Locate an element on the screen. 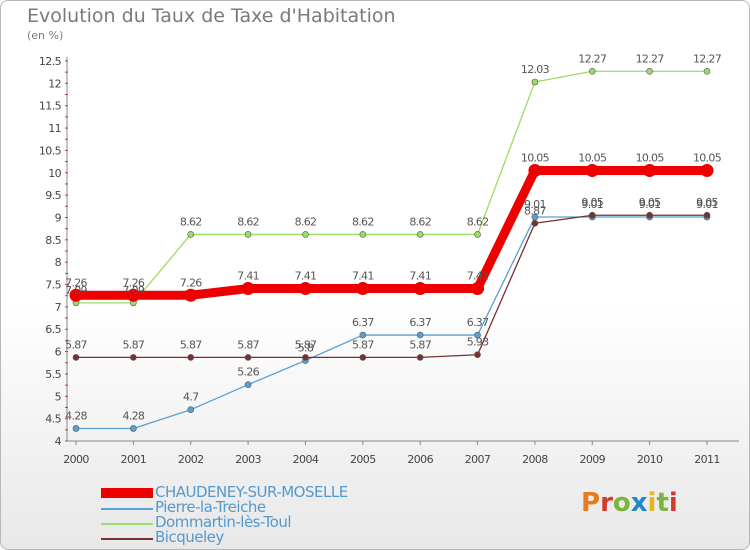  x-tick-label: 2010 is located at coordinates (650, 459).